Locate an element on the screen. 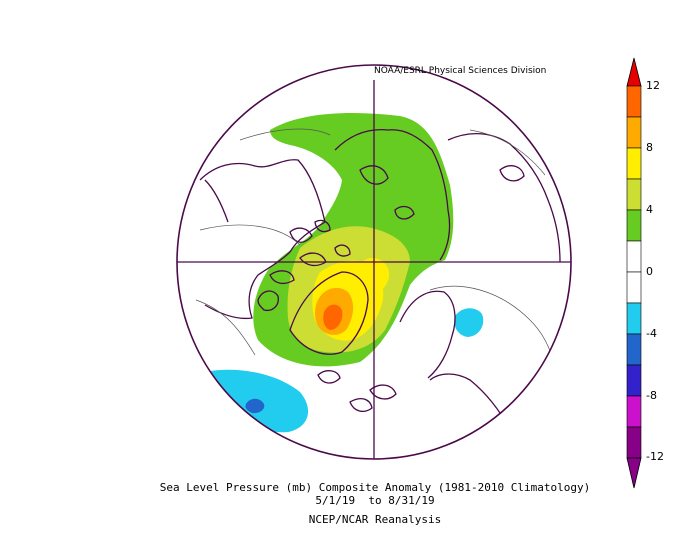 The width and height of the screenshot is (700, 542). colorbar-tick-m12: -12 is located at coordinates (655, 456).